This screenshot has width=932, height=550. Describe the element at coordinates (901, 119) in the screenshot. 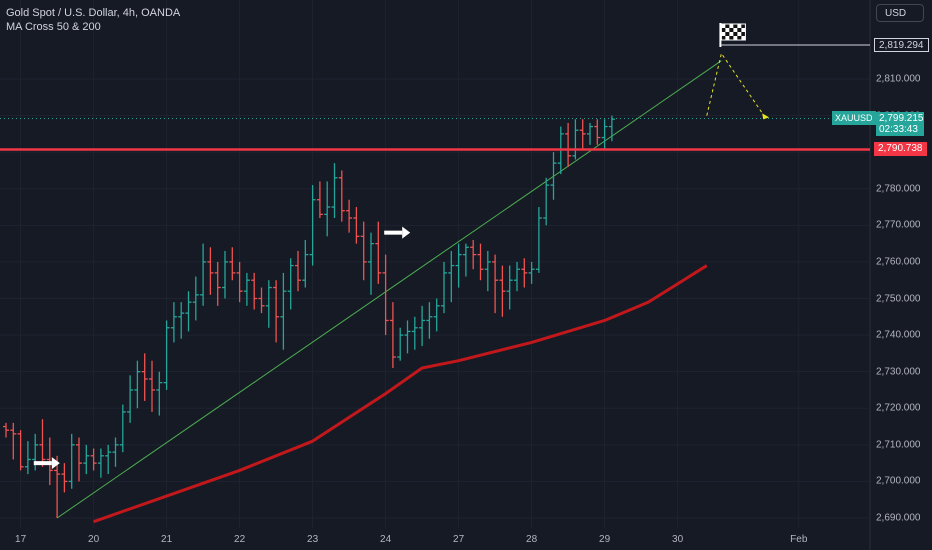

I see `last-price-value: 2,799.215` at that location.